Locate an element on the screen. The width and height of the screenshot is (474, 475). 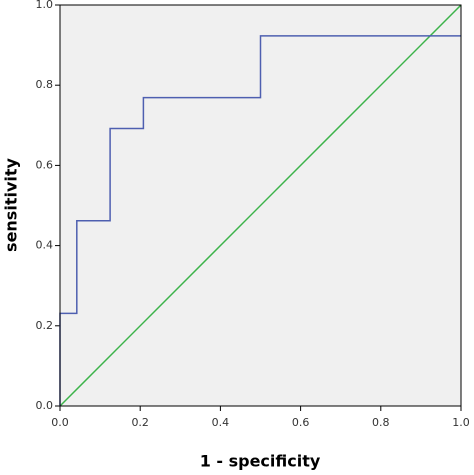
y-tick-label: 0.6 is located at coordinates (45, 164).